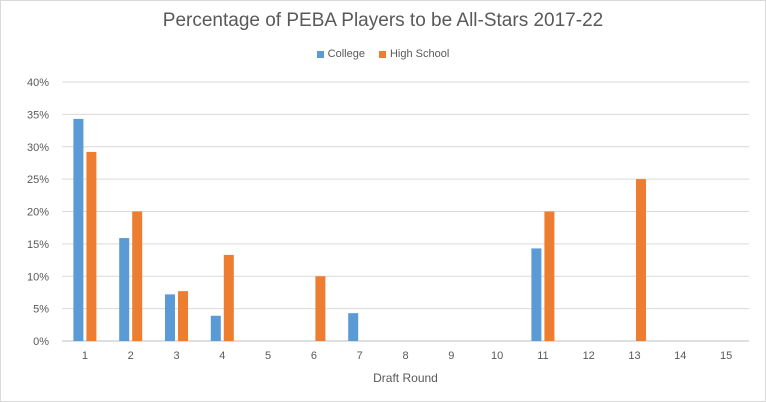 Image resolution: width=766 pixels, height=402 pixels. I want to click on x-tick-label: 5, so click(268, 356).